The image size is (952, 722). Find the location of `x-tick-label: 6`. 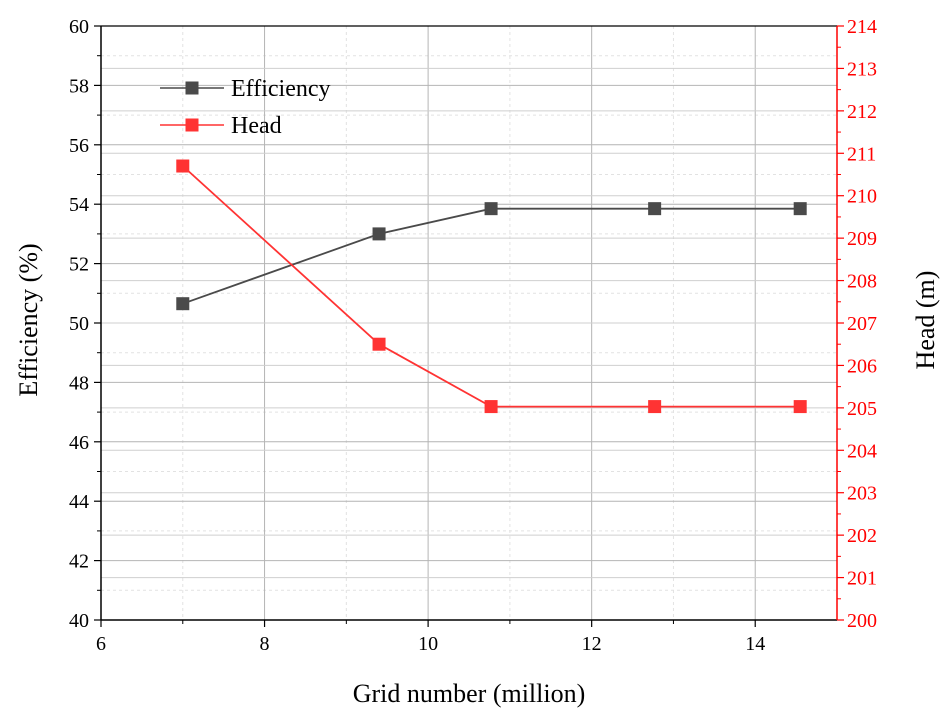

x-tick-label: 6 is located at coordinates (101, 644).